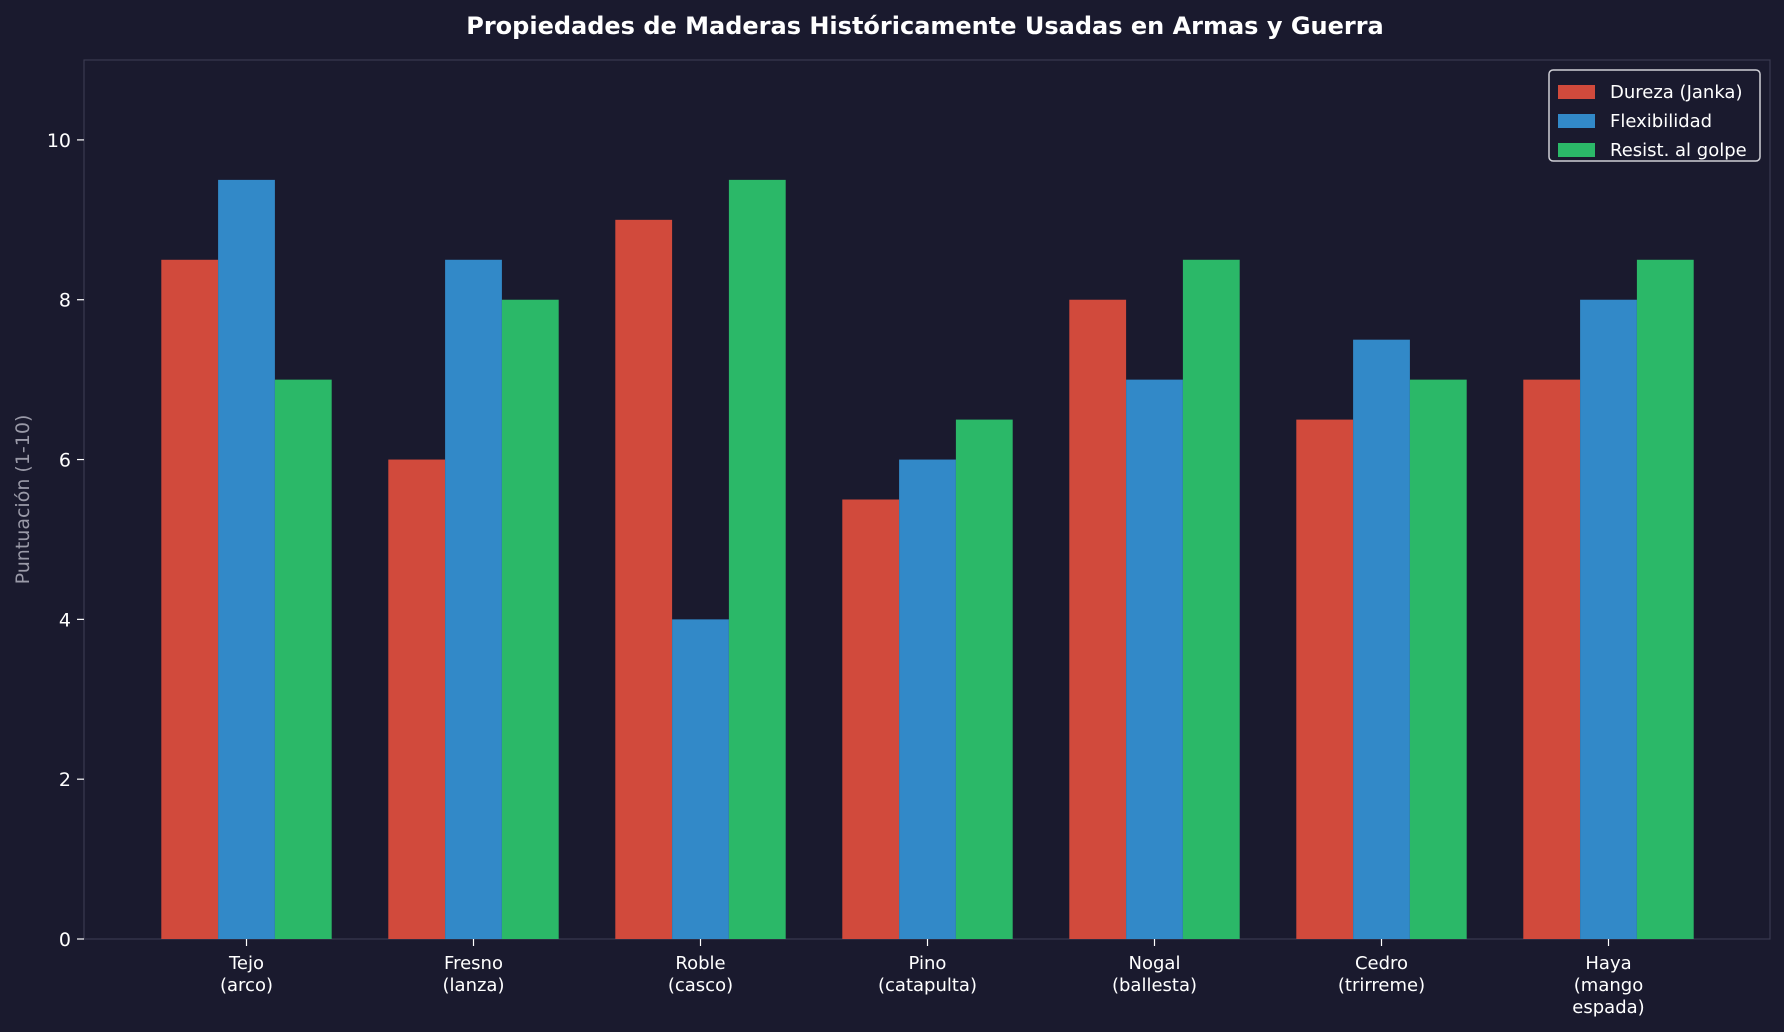 This screenshot has height=1032, width=1784. I want to click on x-tick-label: Roble (casco), so click(700, 974).